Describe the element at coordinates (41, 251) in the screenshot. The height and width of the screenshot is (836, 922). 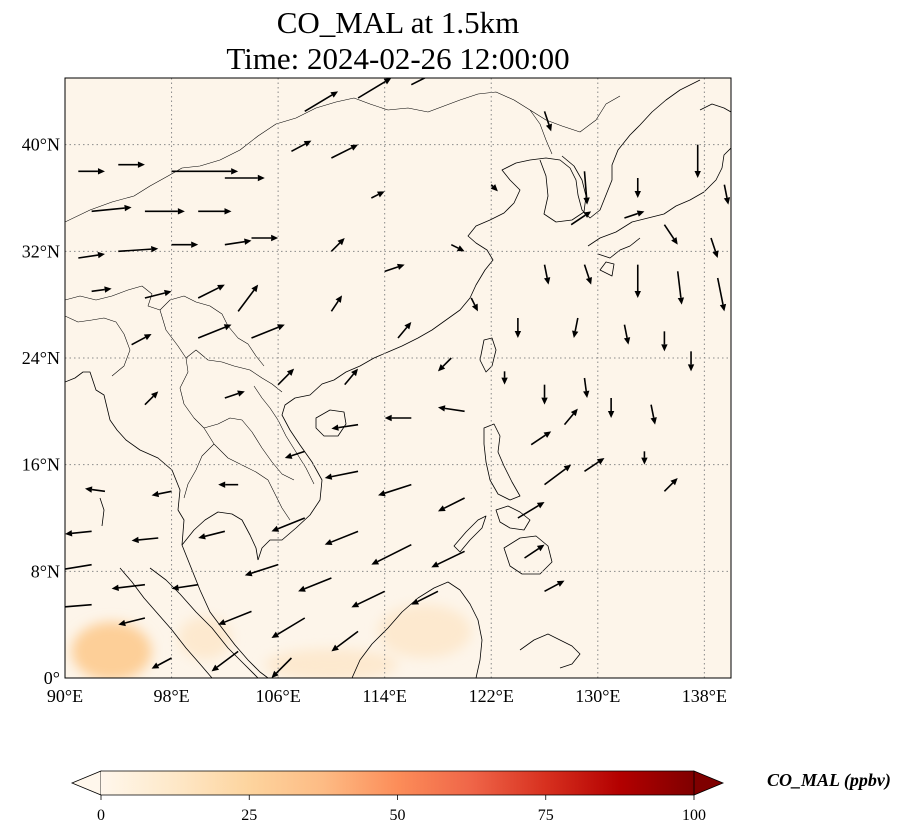
I see `lat-tick-label: 32°N` at that location.